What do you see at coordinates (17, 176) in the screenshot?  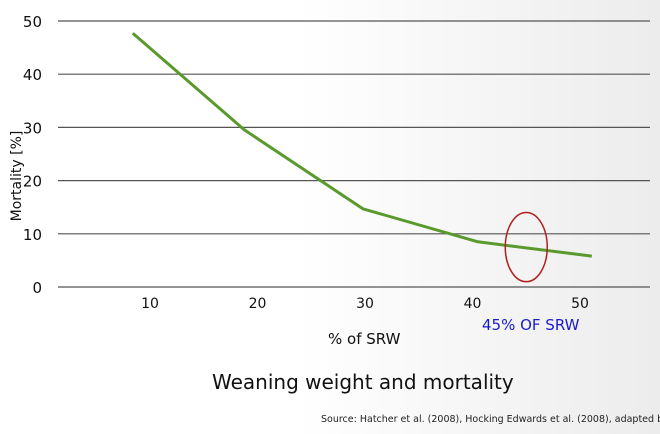 I see `y-axis-label: Mortality [%]` at bounding box center [17, 176].